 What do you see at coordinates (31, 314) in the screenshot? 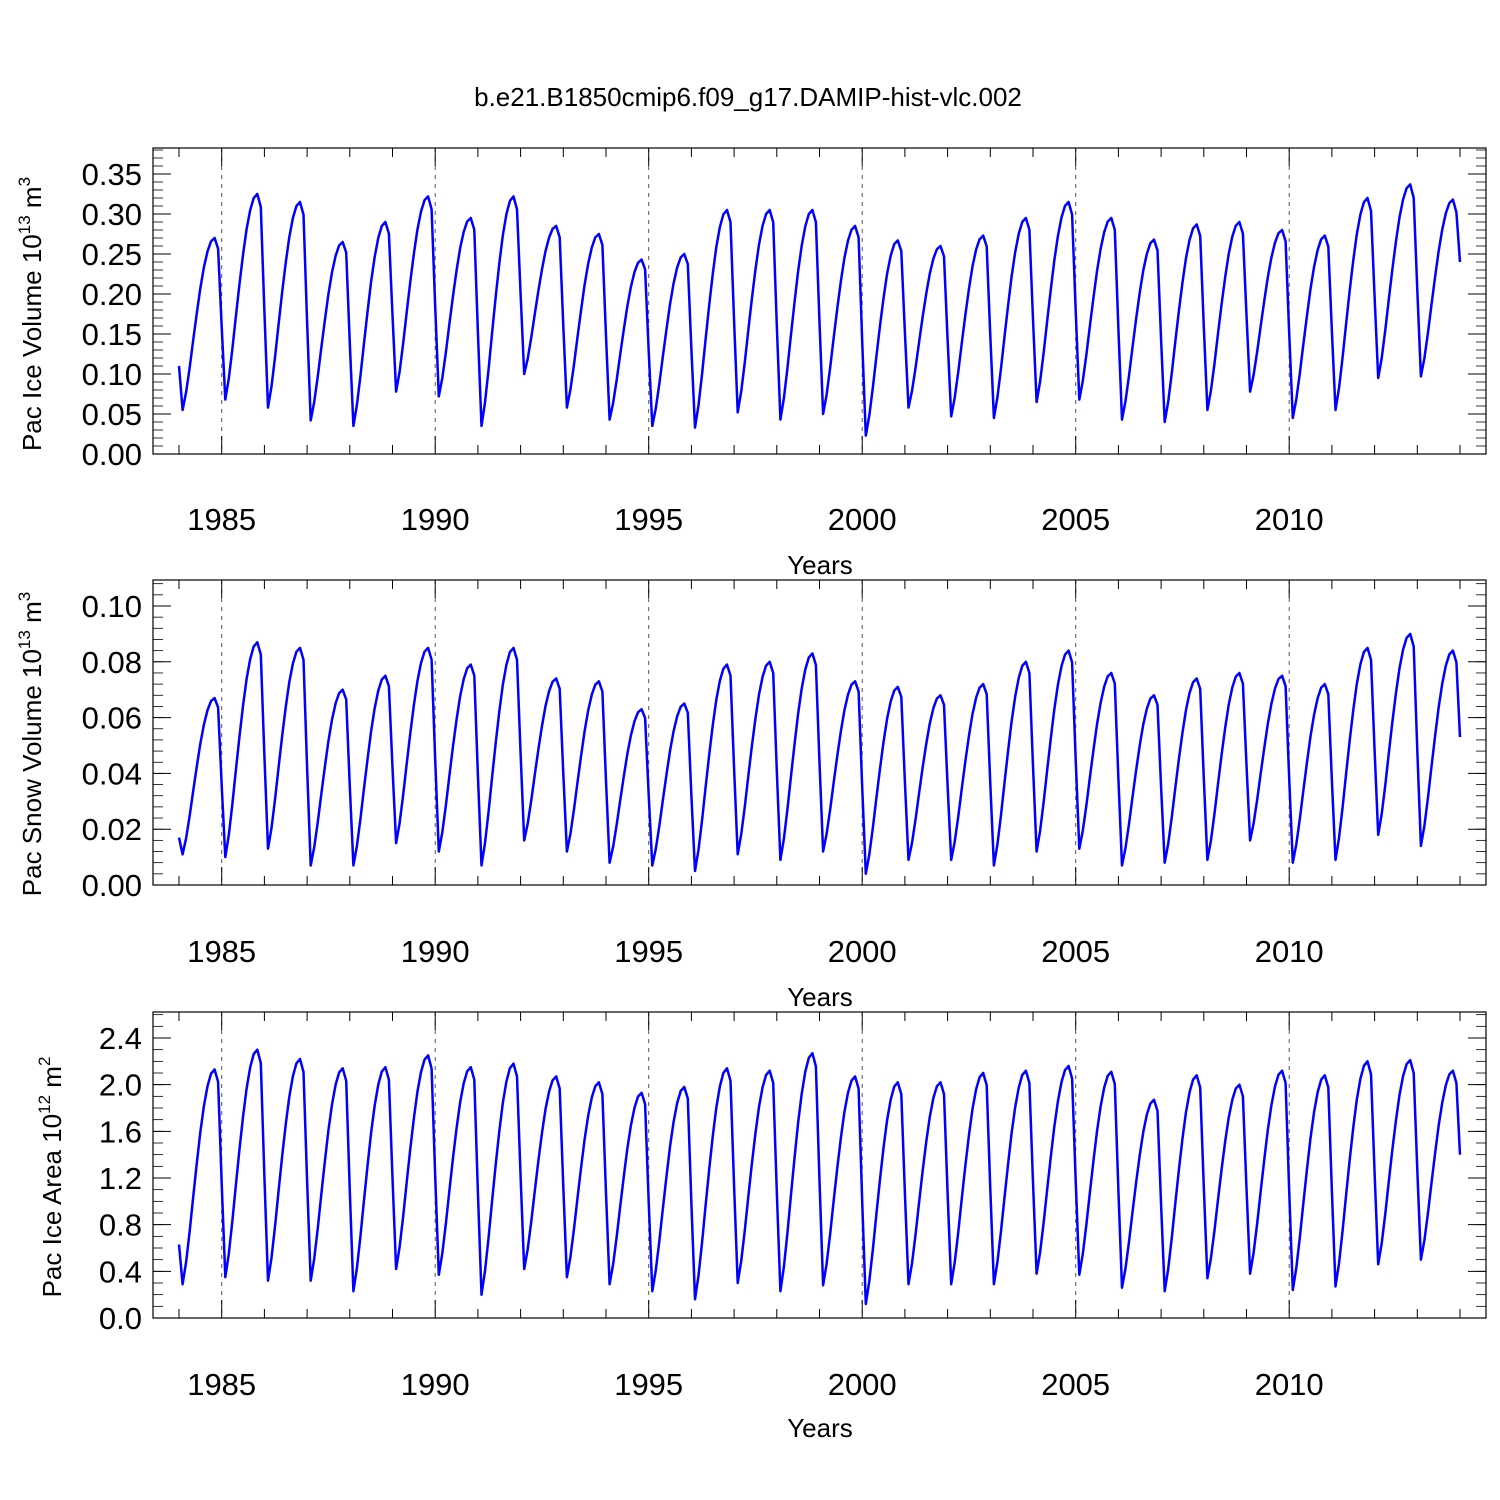
I see `y-axis-label: Pac Ice Volume 1013 m3` at bounding box center [31, 314].